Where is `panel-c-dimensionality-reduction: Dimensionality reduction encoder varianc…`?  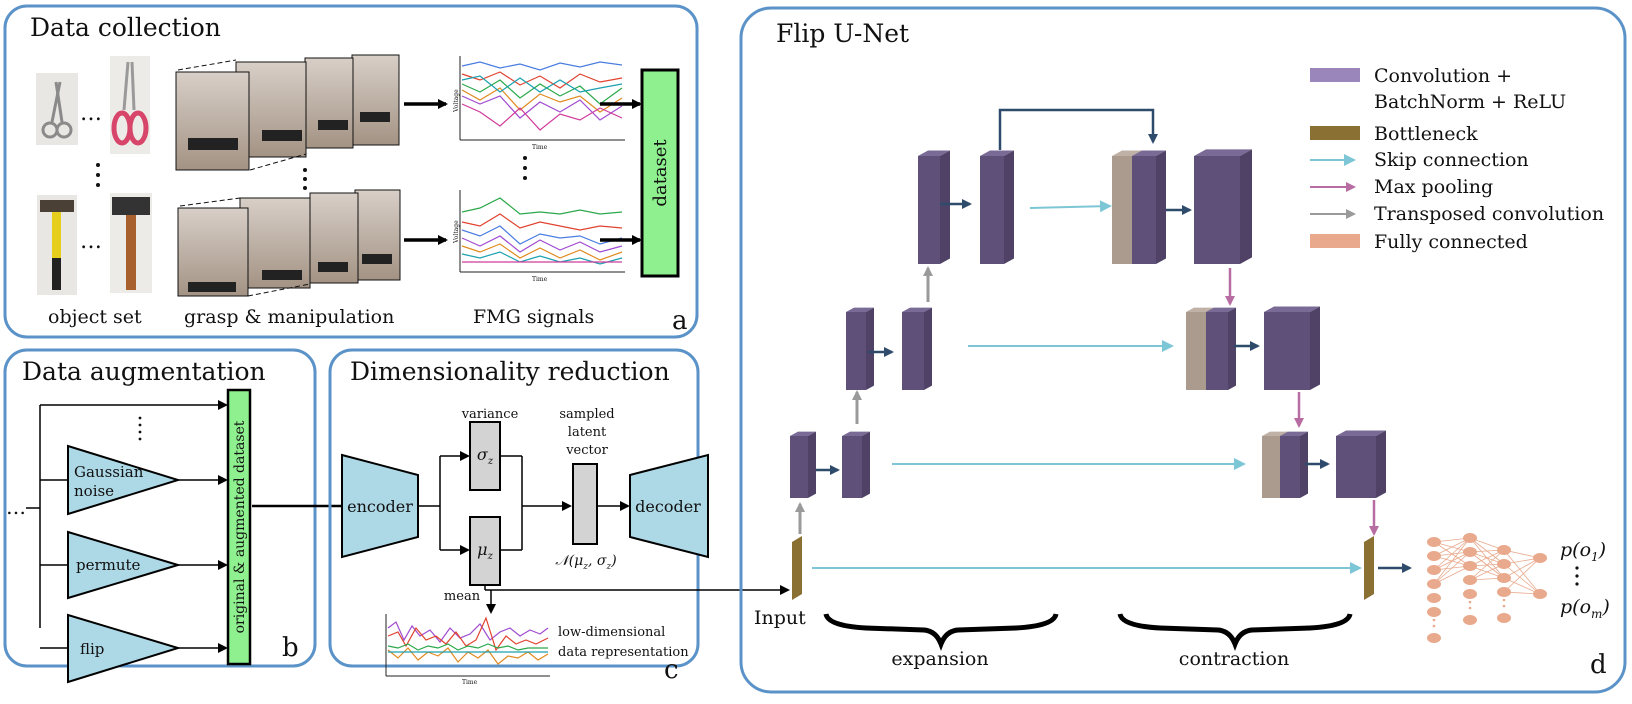 panel-c-dimensionality-reduction: Dimensionality reduction encoder varianc… is located at coordinates (556, 517).